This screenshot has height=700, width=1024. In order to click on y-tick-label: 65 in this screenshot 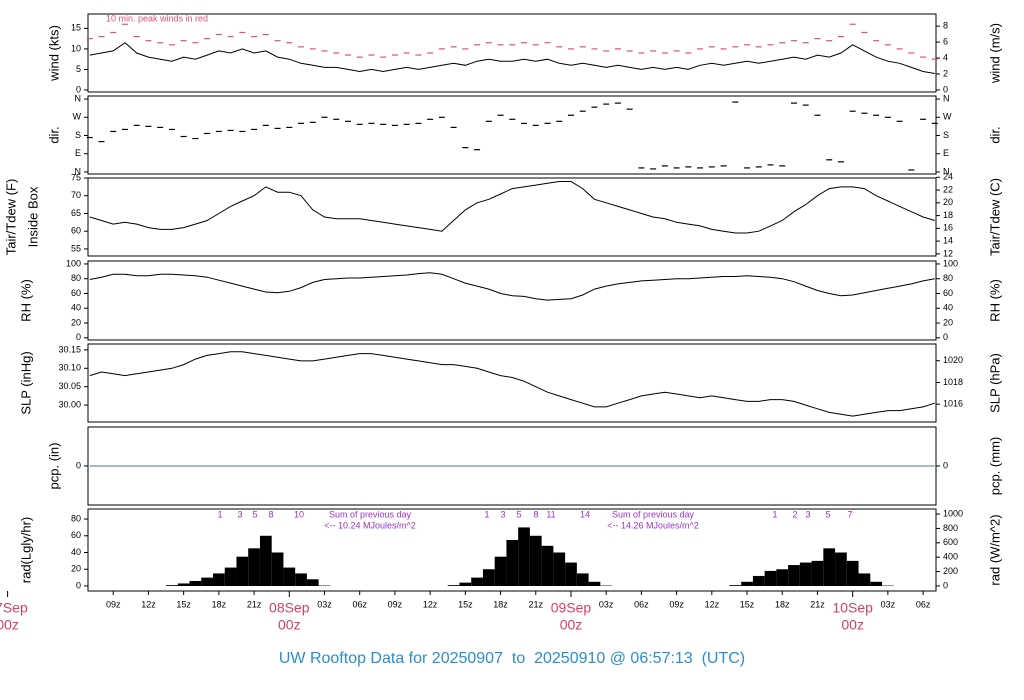, I will do `click(76, 213)`.